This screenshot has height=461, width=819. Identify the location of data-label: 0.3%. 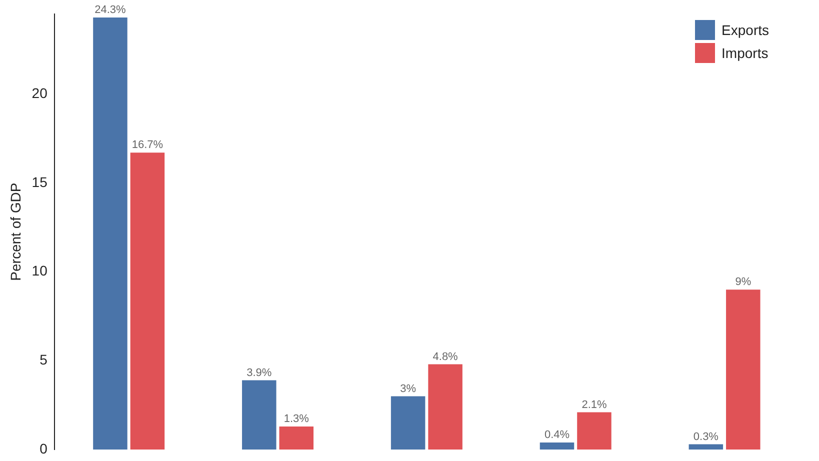
(706, 436).